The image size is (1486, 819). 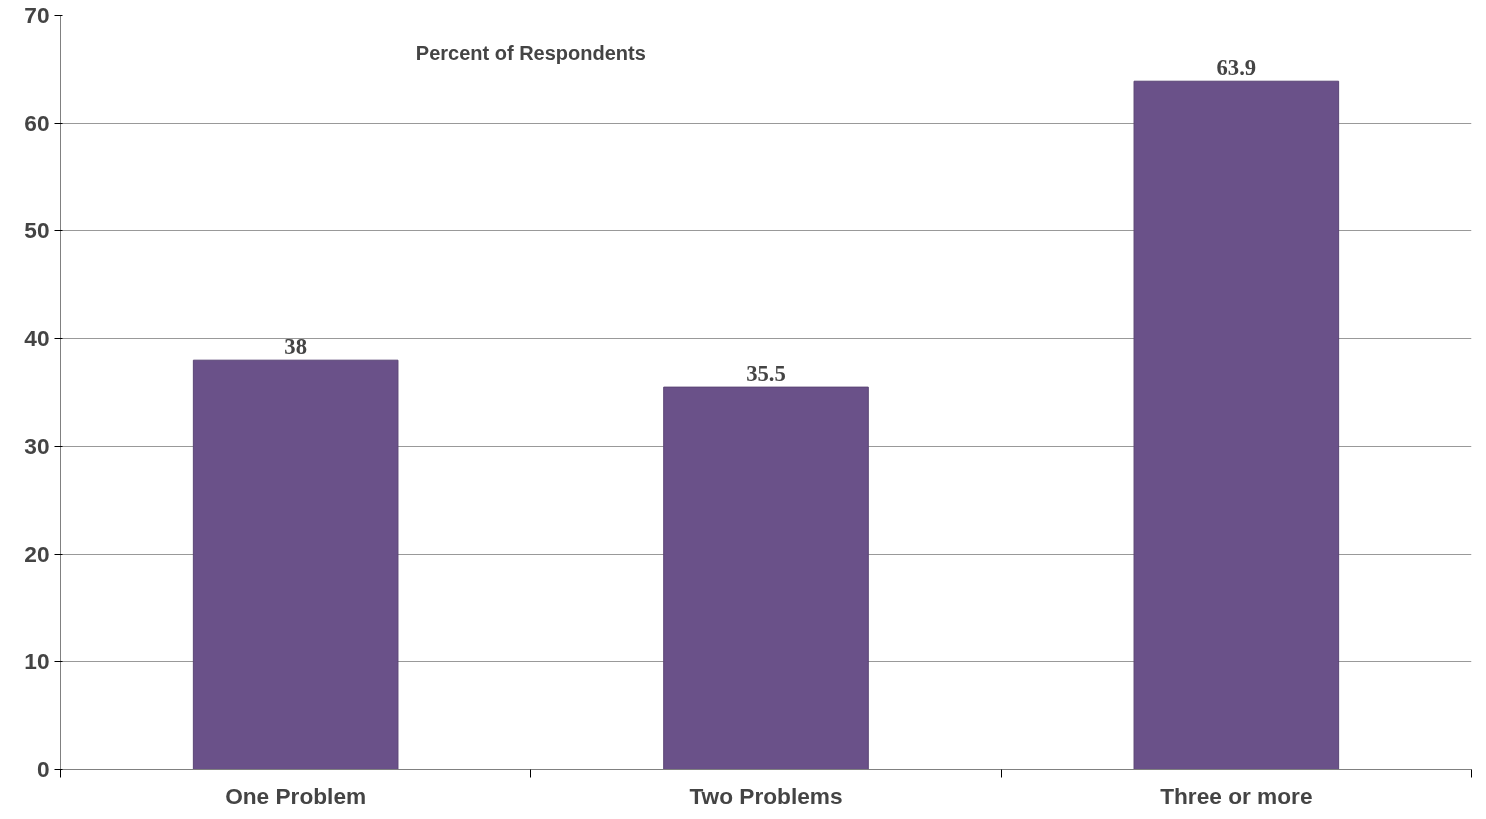 I want to click on data-label: 35.5, so click(x=766, y=374).